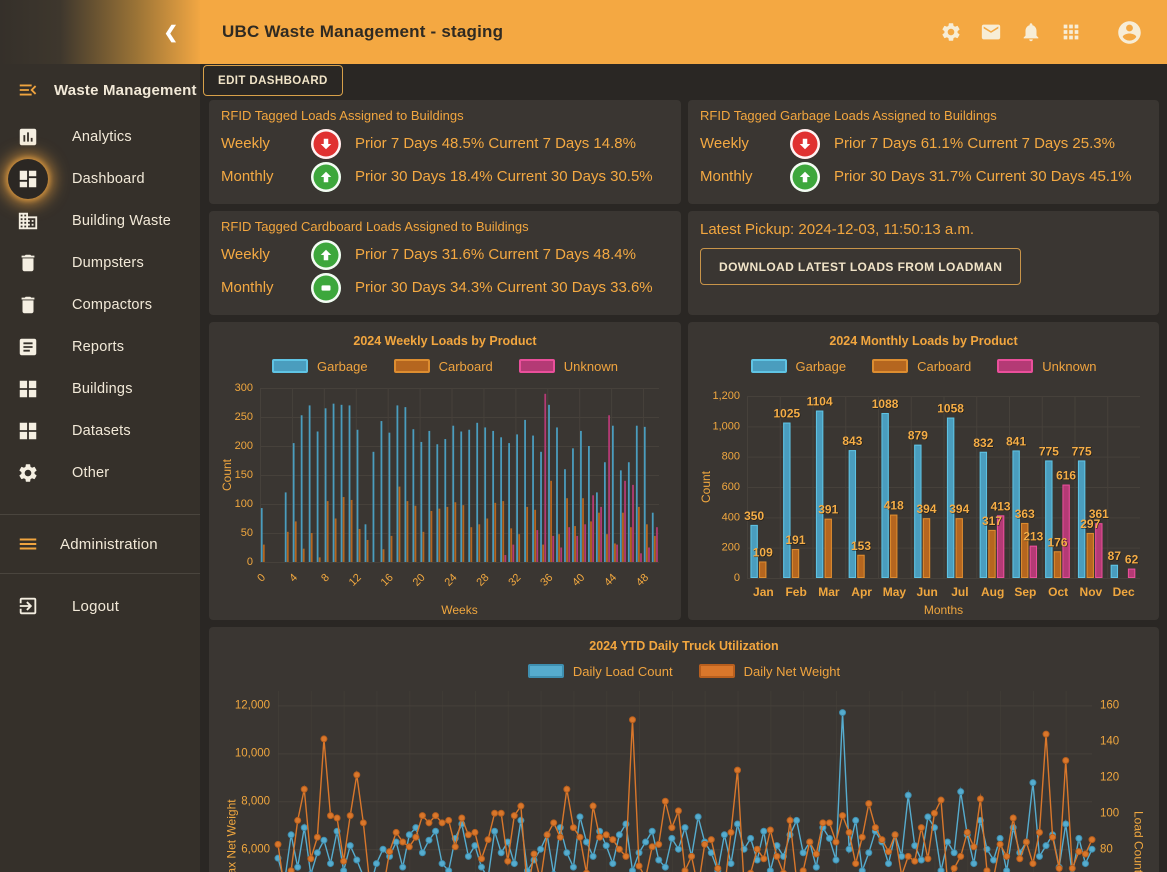 The width and height of the screenshot is (1167, 872). Describe the element at coordinates (991, 32) in the screenshot. I see `mail-icon` at that location.